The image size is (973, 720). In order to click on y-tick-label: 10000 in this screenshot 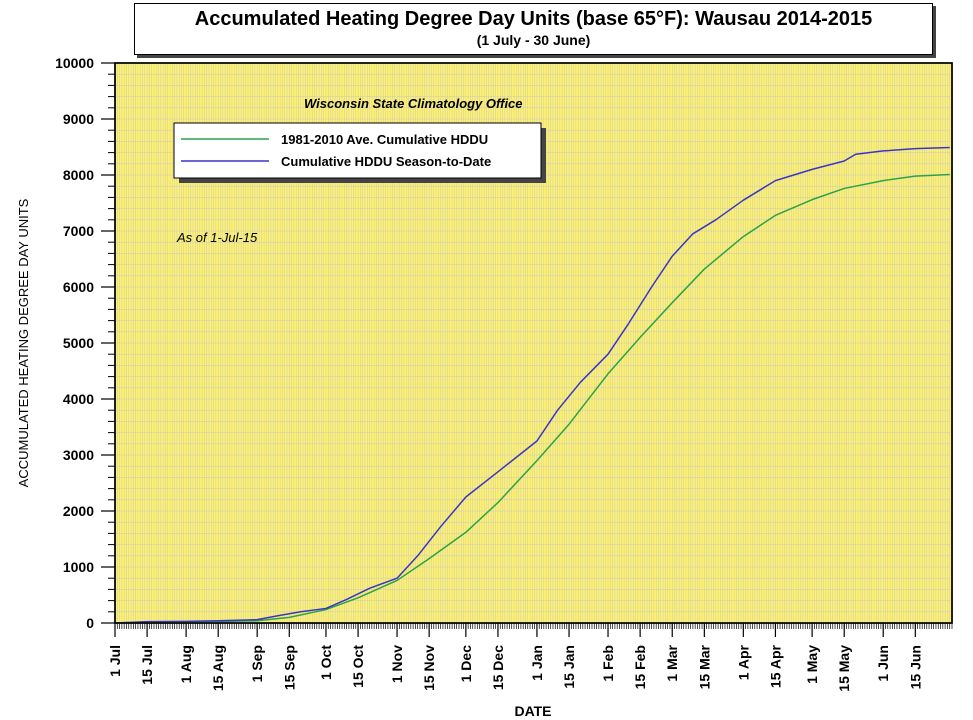, I will do `click(74, 63)`.